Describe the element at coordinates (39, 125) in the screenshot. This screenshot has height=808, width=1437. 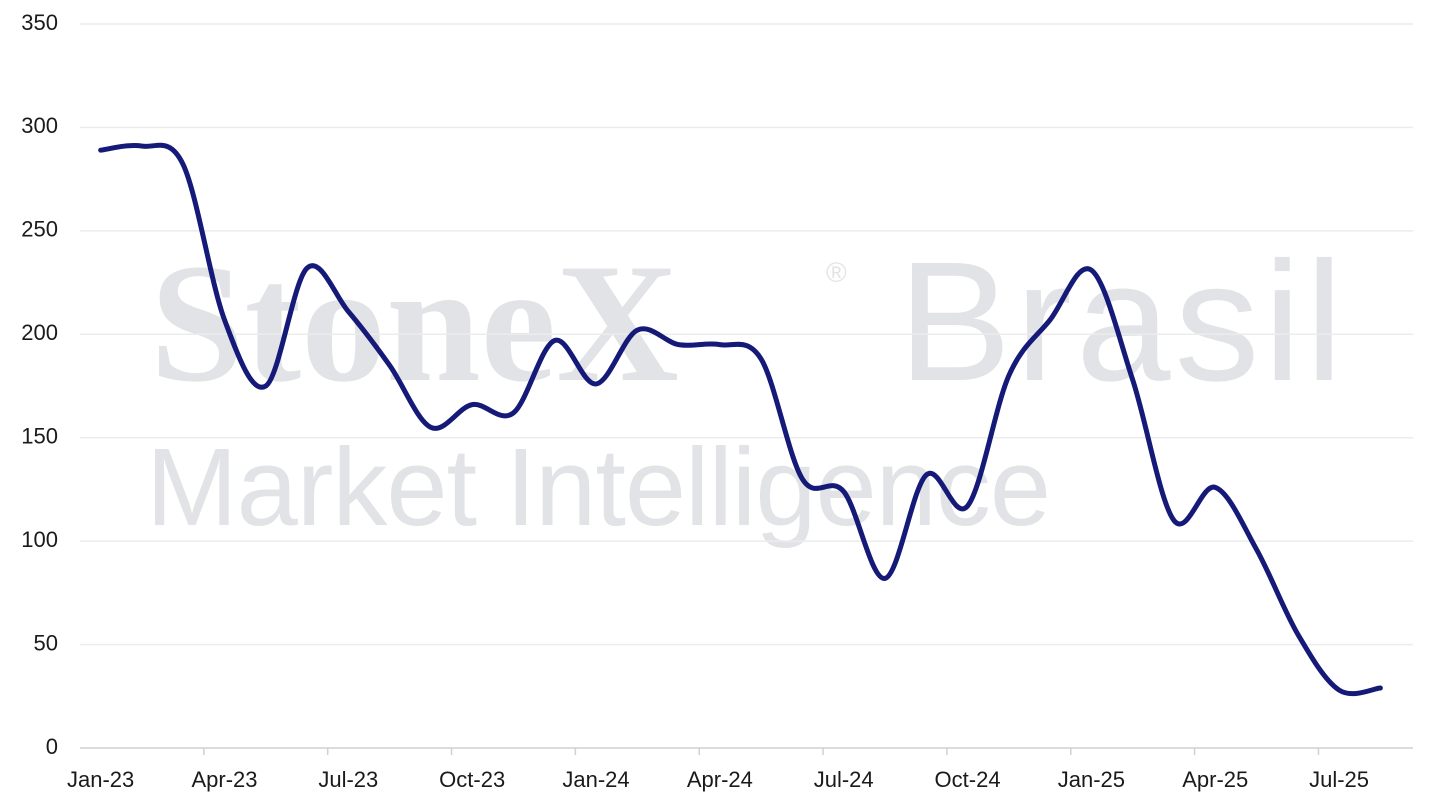
I see `y-tick-label: 300` at that location.